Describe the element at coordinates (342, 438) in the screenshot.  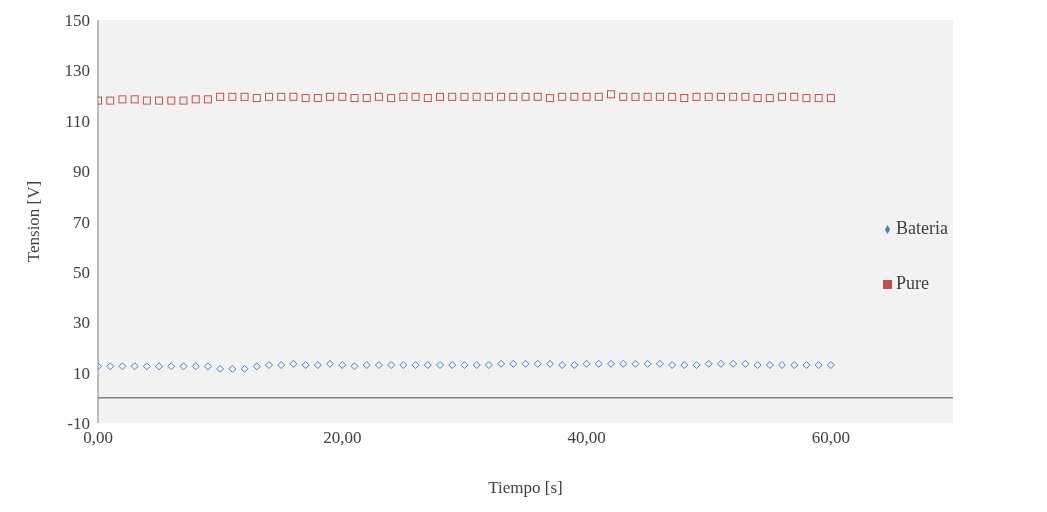
I see `x-tick-label: 20,00` at that location.